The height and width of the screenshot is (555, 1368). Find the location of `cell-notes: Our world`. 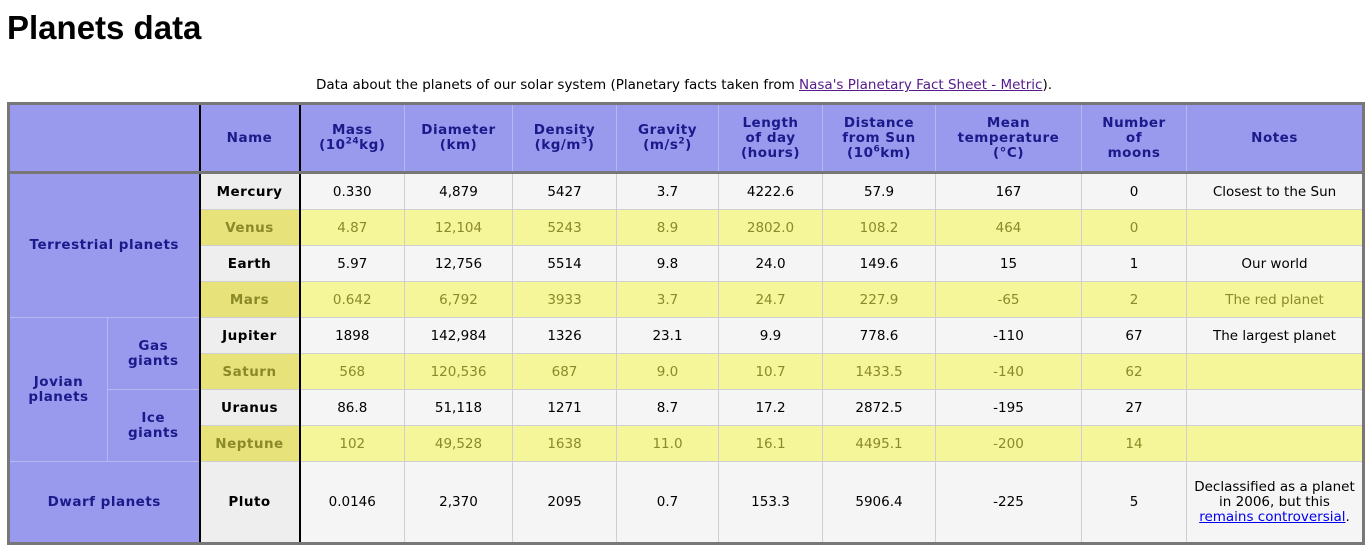

cell-notes: Our world is located at coordinates (1275, 263).